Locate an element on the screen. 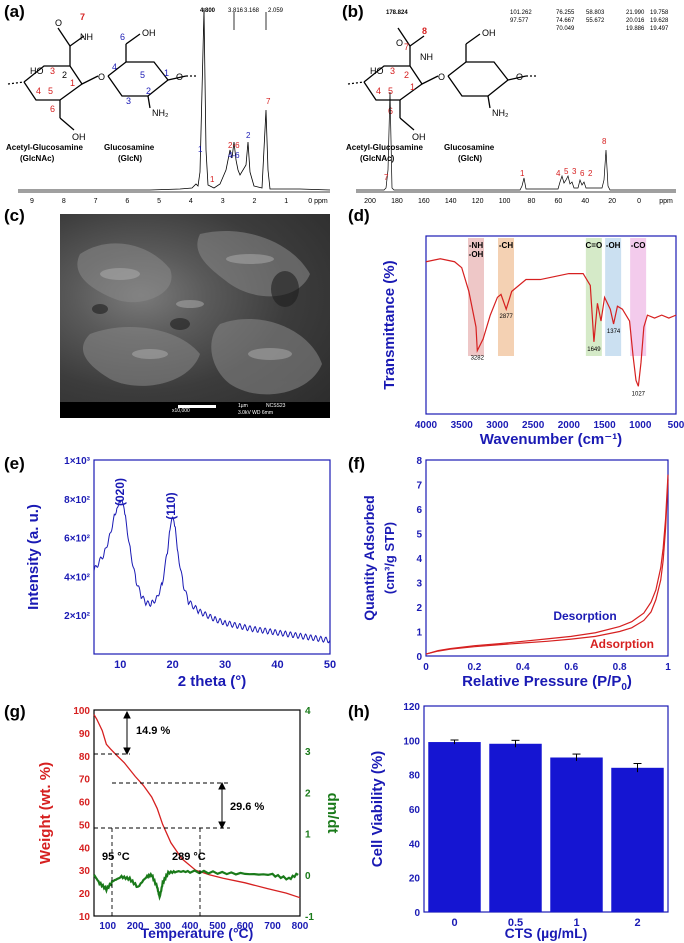 This screenshot has height=943, width=684. viability-y-tick: 80 is located at coordinates (415, 776).